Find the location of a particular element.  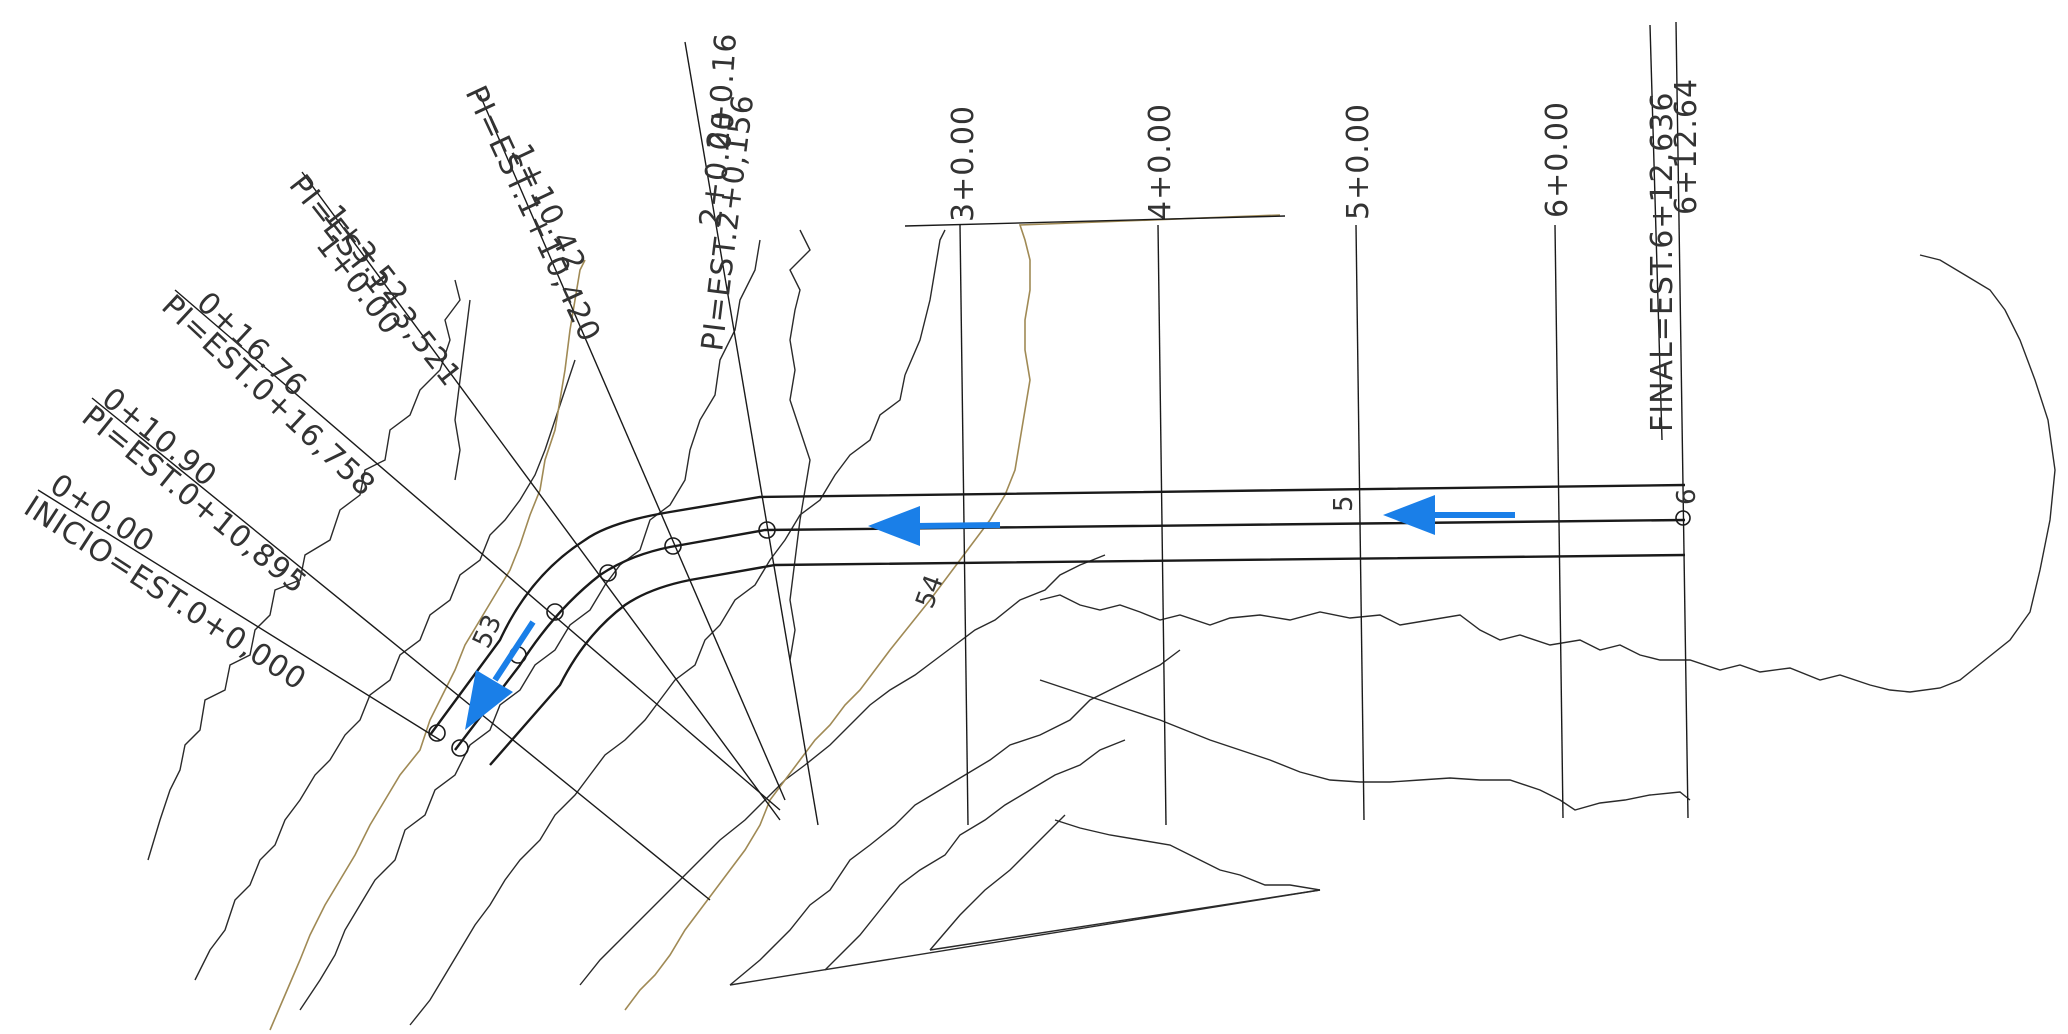

road-centerline is located at coordinates (1070, 634).